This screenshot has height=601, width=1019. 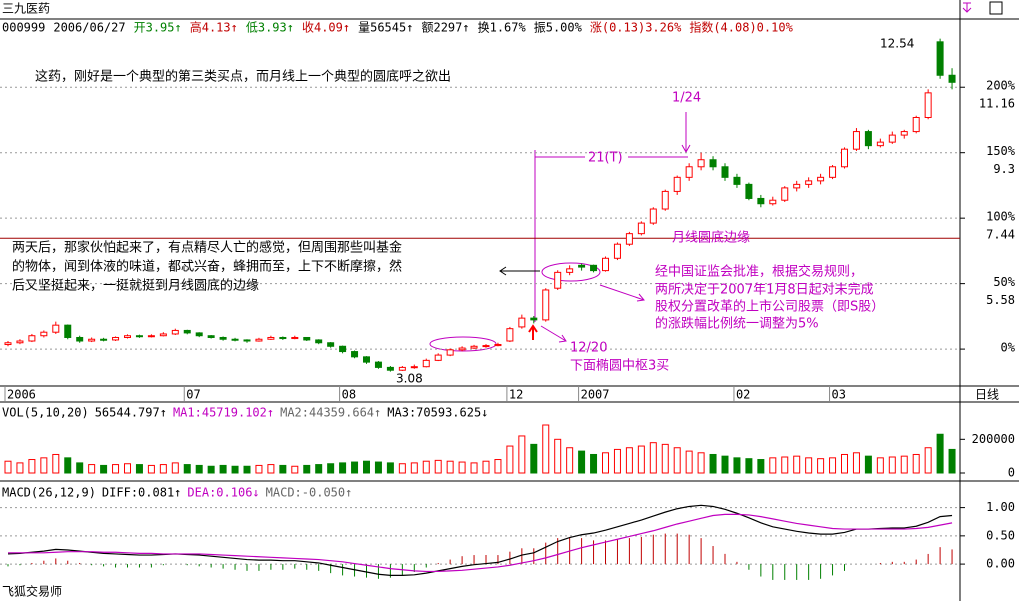 What do you see at coordinates (223, 493) in the screenshot?
I see `legend-item: DEA:0.106↓` at bounding box center [223, 493].